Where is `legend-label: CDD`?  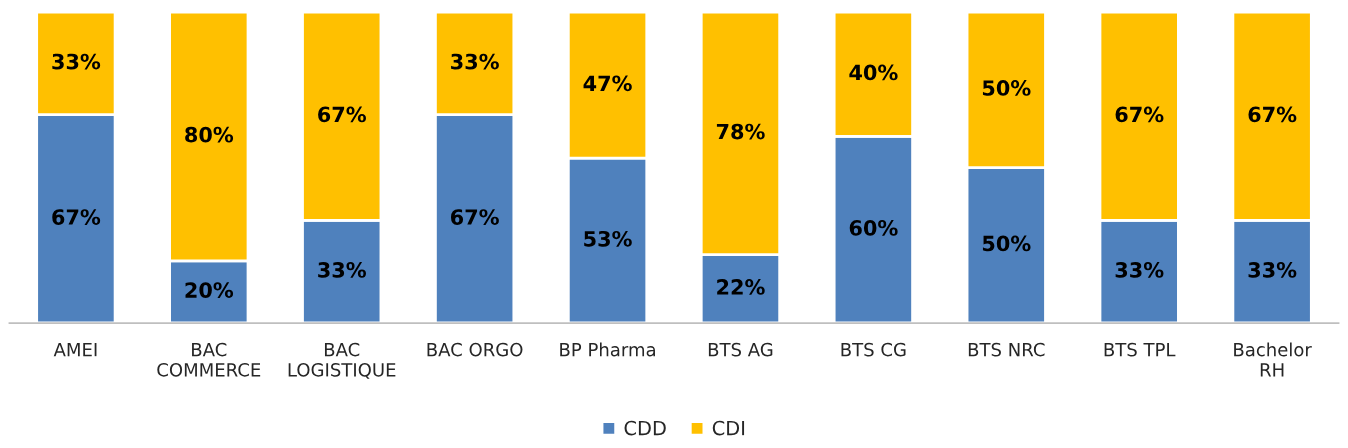 legend-label: CDD is located at coordinates (645, 428).